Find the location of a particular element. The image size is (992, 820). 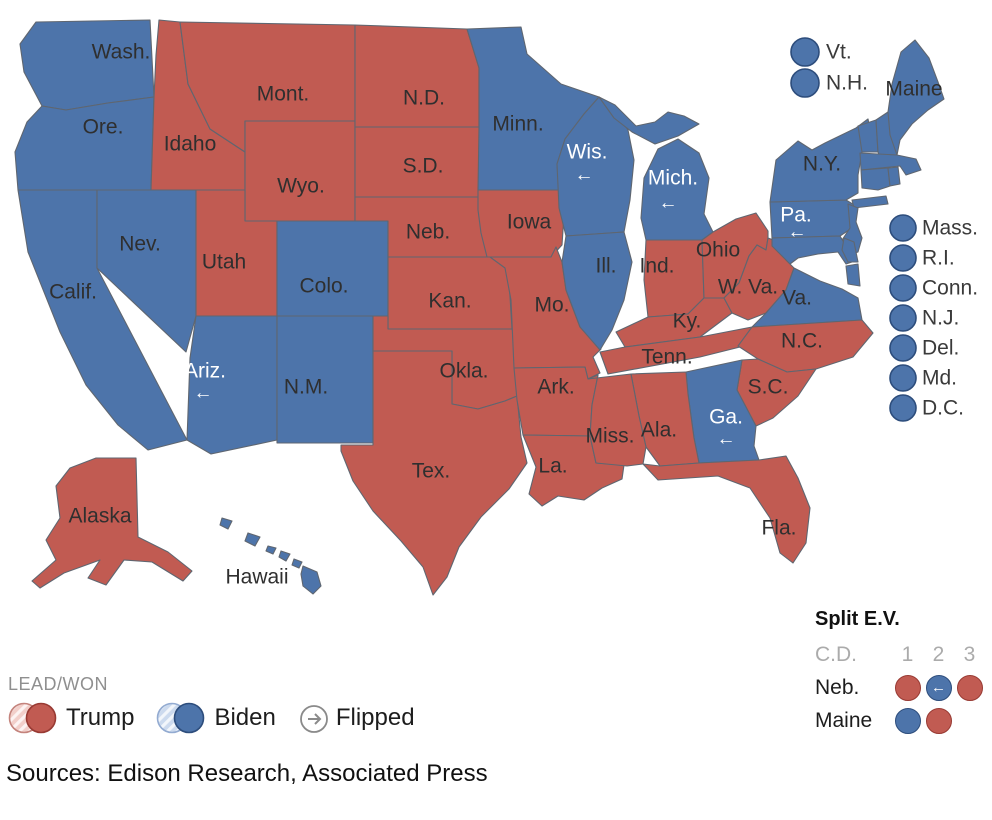

flip-arrow-ga: ← is located at coordinates (726, 439).